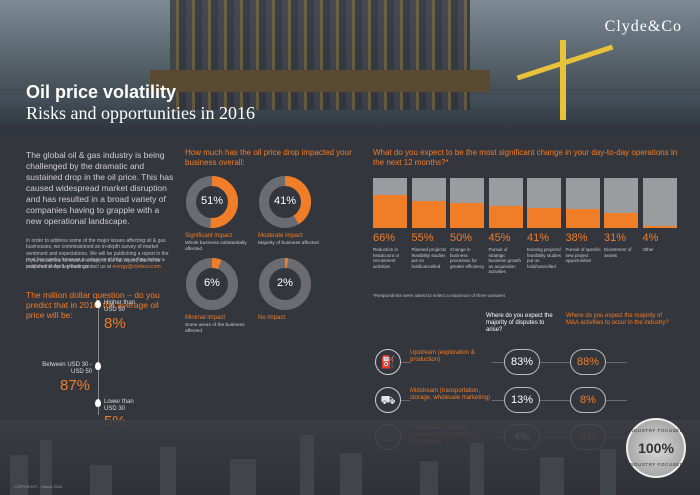 The width and height of the screenshot is (700, 495). Describe the element at coordinates (615, 238) in the screenshot. I see `change-value: 31%` at that location.